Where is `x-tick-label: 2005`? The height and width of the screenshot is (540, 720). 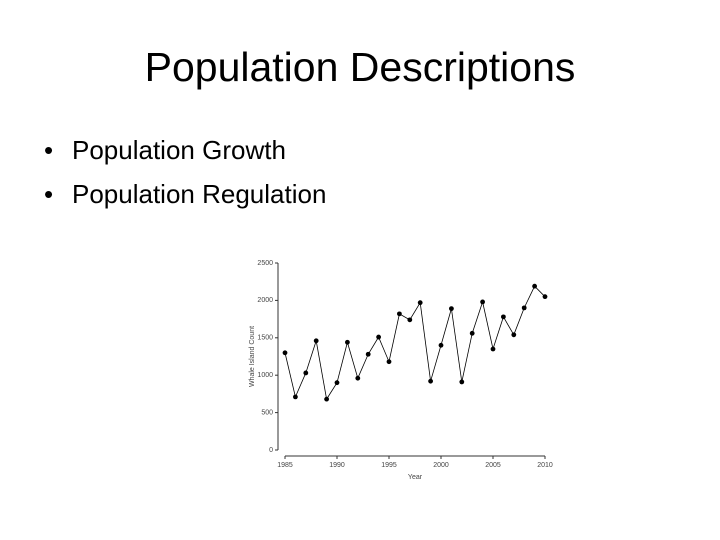
x-tick-label: 2005 is located at coordinates (493, 465).